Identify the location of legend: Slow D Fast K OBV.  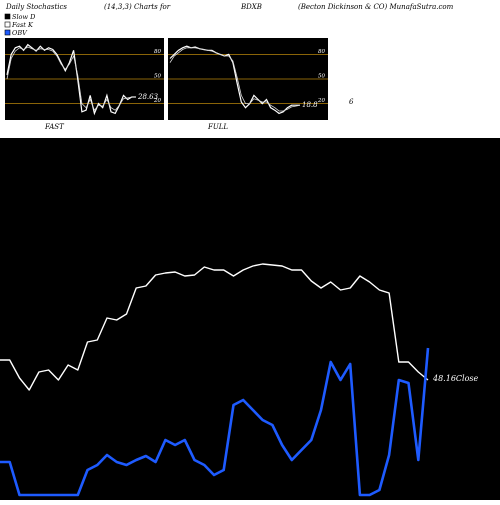
(20, 25).